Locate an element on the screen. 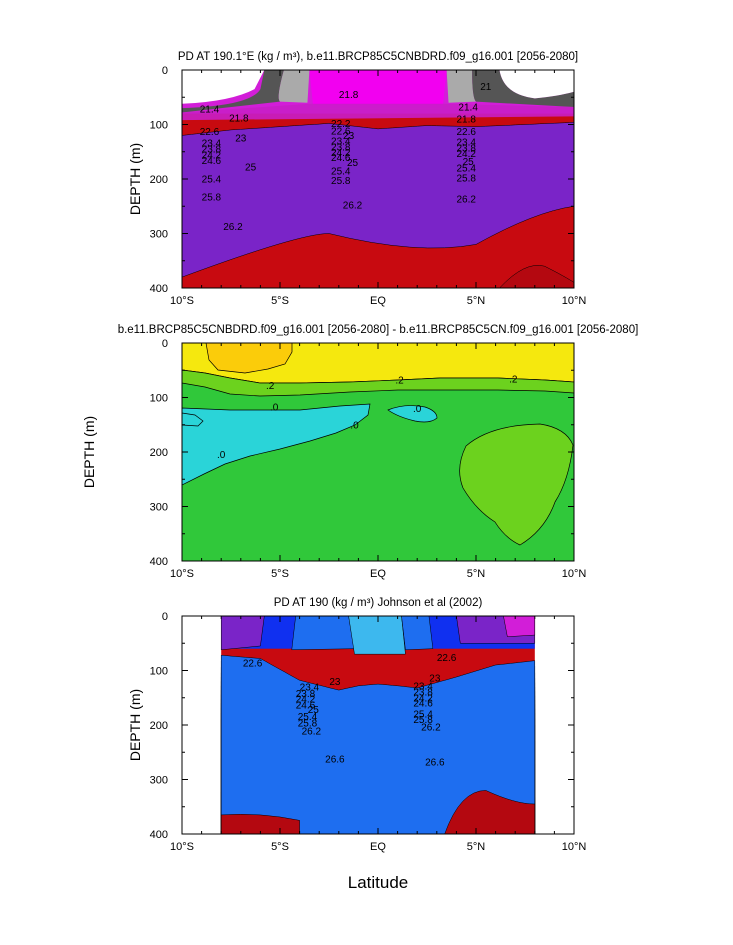 The image size is (733, 945). diff-region-green-blob is located at coordinates (516, 484).